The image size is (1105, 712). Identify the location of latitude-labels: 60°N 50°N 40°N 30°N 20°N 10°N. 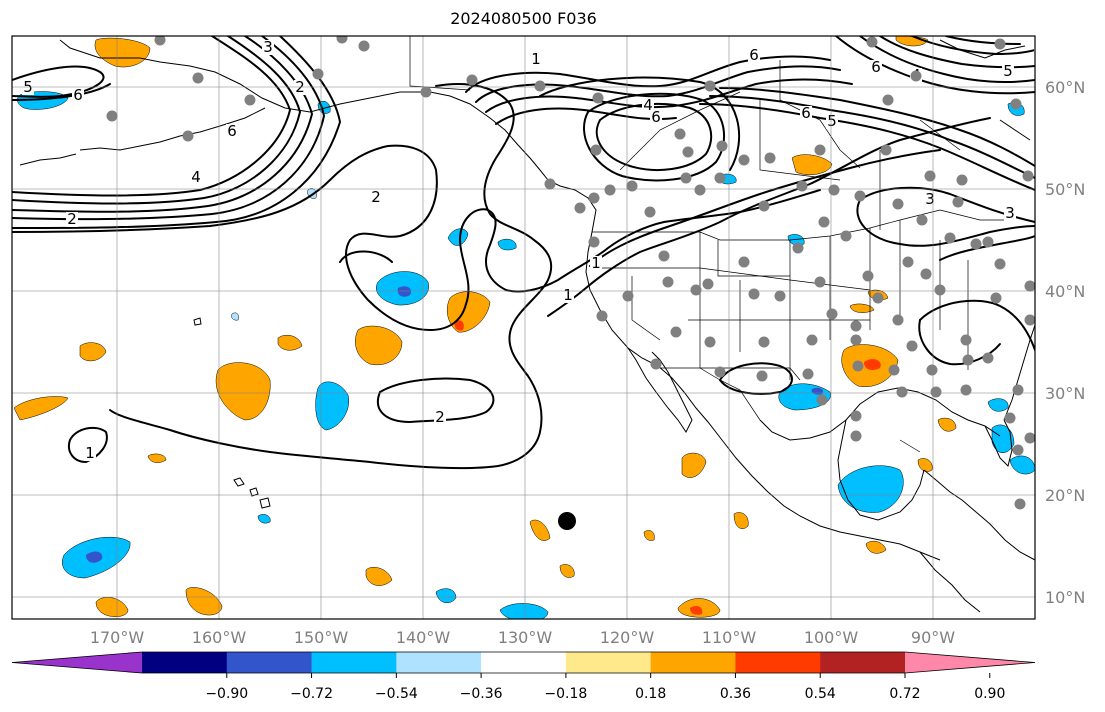
(1065, 342).